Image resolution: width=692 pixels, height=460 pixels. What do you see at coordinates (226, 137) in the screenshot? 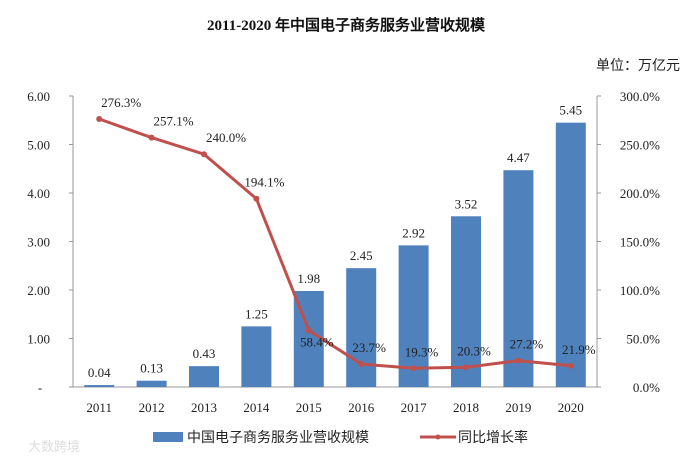
I see `growth-label: 240.0%` at bounding box center [226, 137].